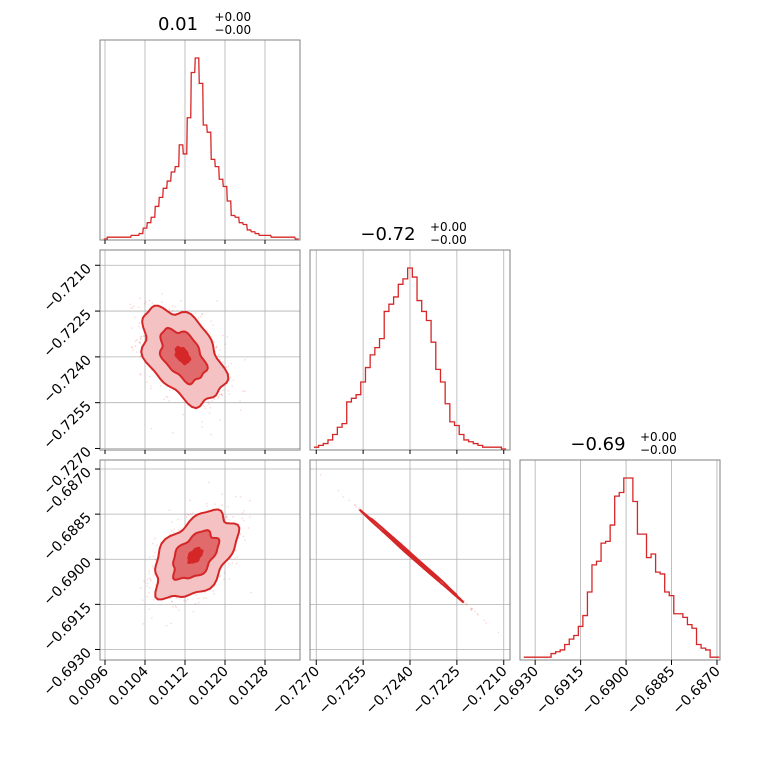 This screenshot has height=760, width=760. I want to click on hist-param-1-title: 0.01, so click(178, 24).